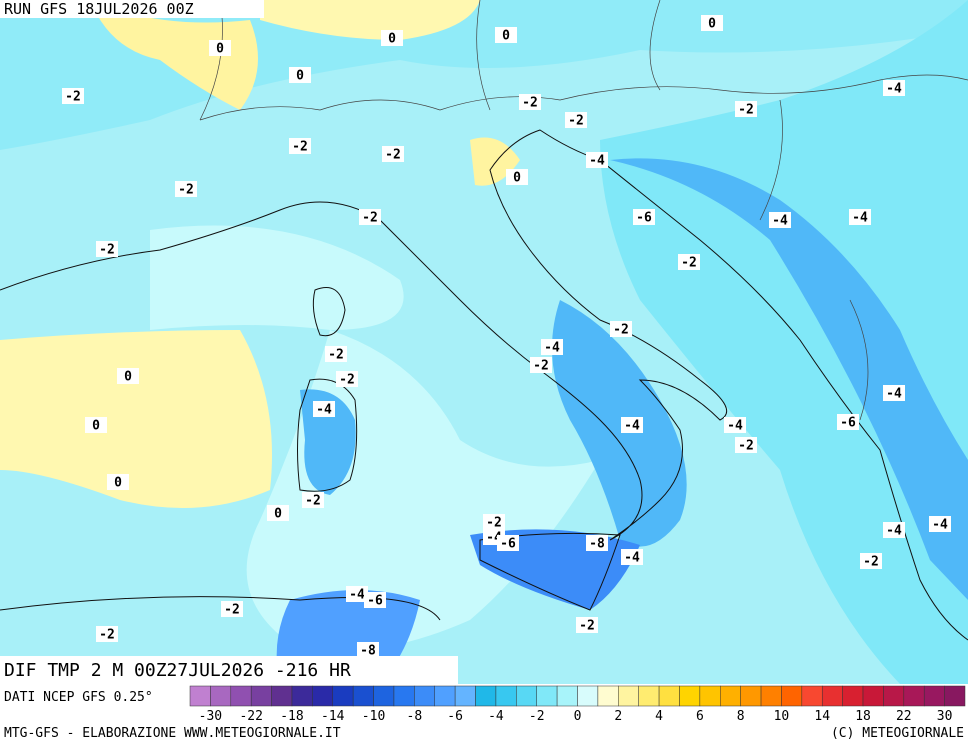 This screenshot has height=745, width=968. I want to click on legend-label: 6, so click(700, 716).